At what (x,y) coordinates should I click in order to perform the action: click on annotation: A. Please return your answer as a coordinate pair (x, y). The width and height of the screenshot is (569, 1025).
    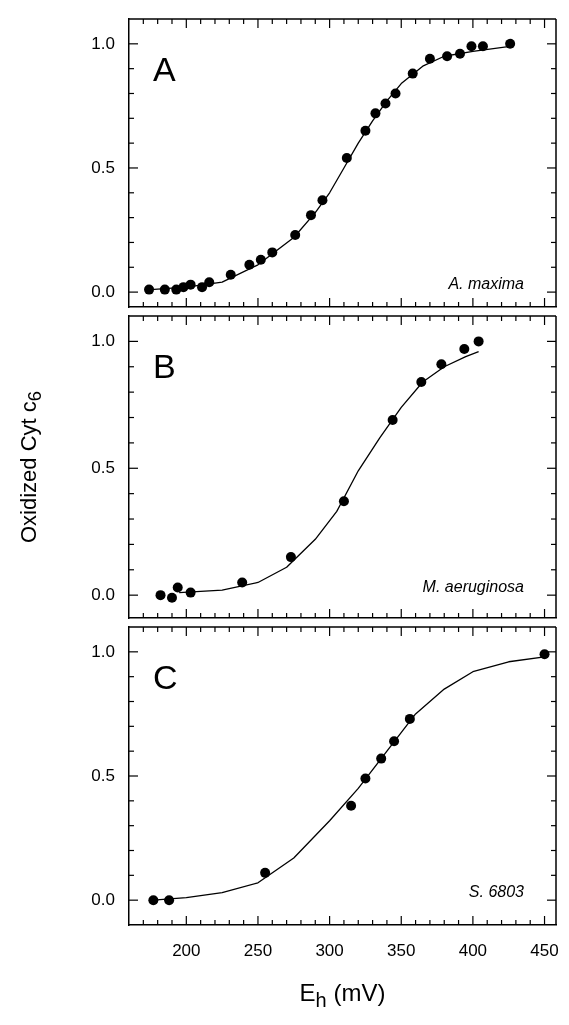
    Looking at the image, I should click on (164, 69).